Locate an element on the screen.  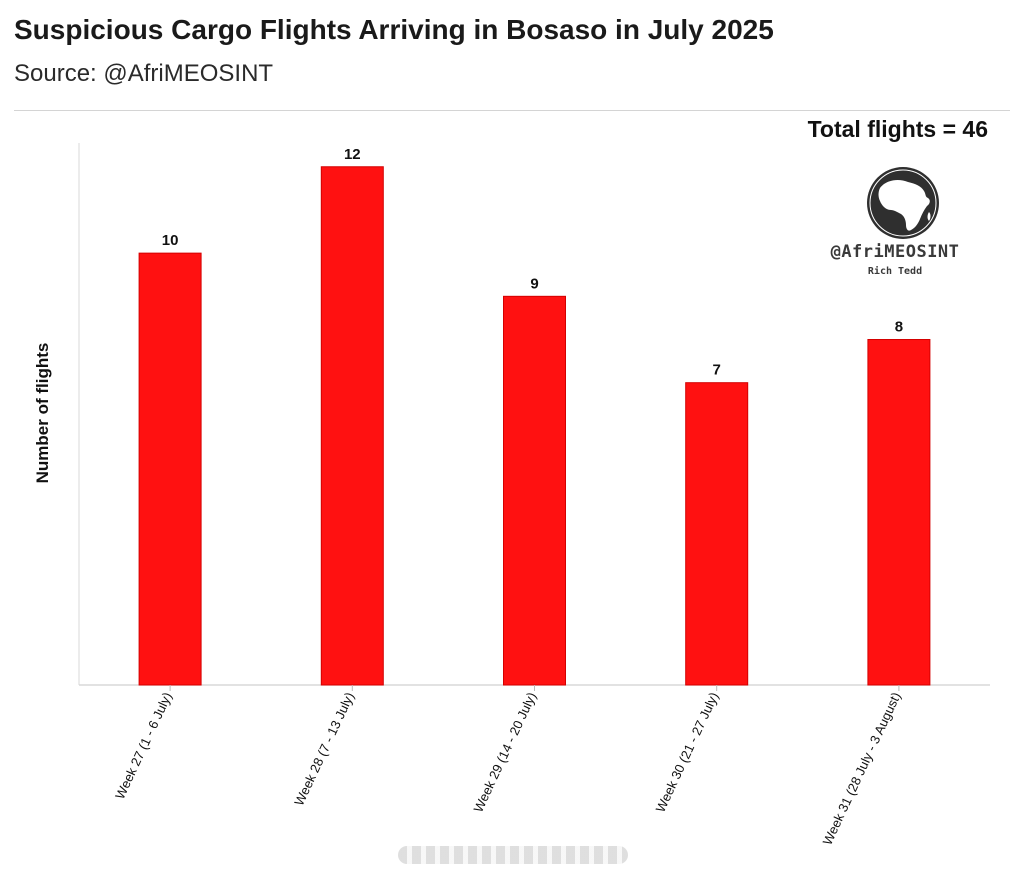
x-tick-label-5: Week 31 (28 July - 3 August) is located at coordinates (862, 768).